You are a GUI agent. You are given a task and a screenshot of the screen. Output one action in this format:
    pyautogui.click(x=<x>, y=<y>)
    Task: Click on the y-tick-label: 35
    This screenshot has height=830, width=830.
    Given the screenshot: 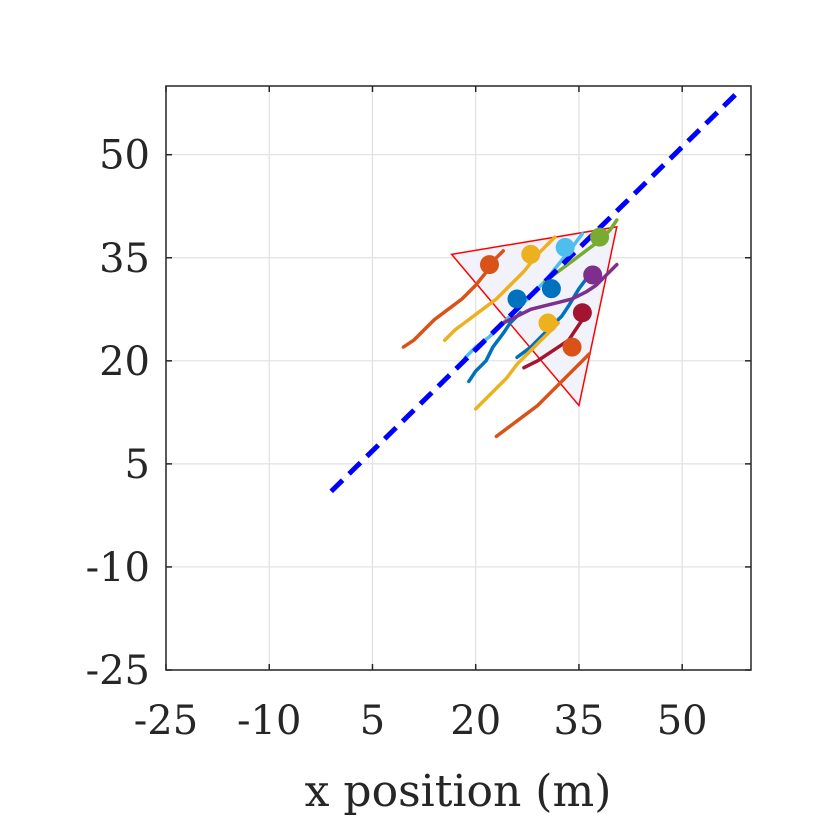 What is the action you would take?
    pyautogui.click(x=124, y=259)
    